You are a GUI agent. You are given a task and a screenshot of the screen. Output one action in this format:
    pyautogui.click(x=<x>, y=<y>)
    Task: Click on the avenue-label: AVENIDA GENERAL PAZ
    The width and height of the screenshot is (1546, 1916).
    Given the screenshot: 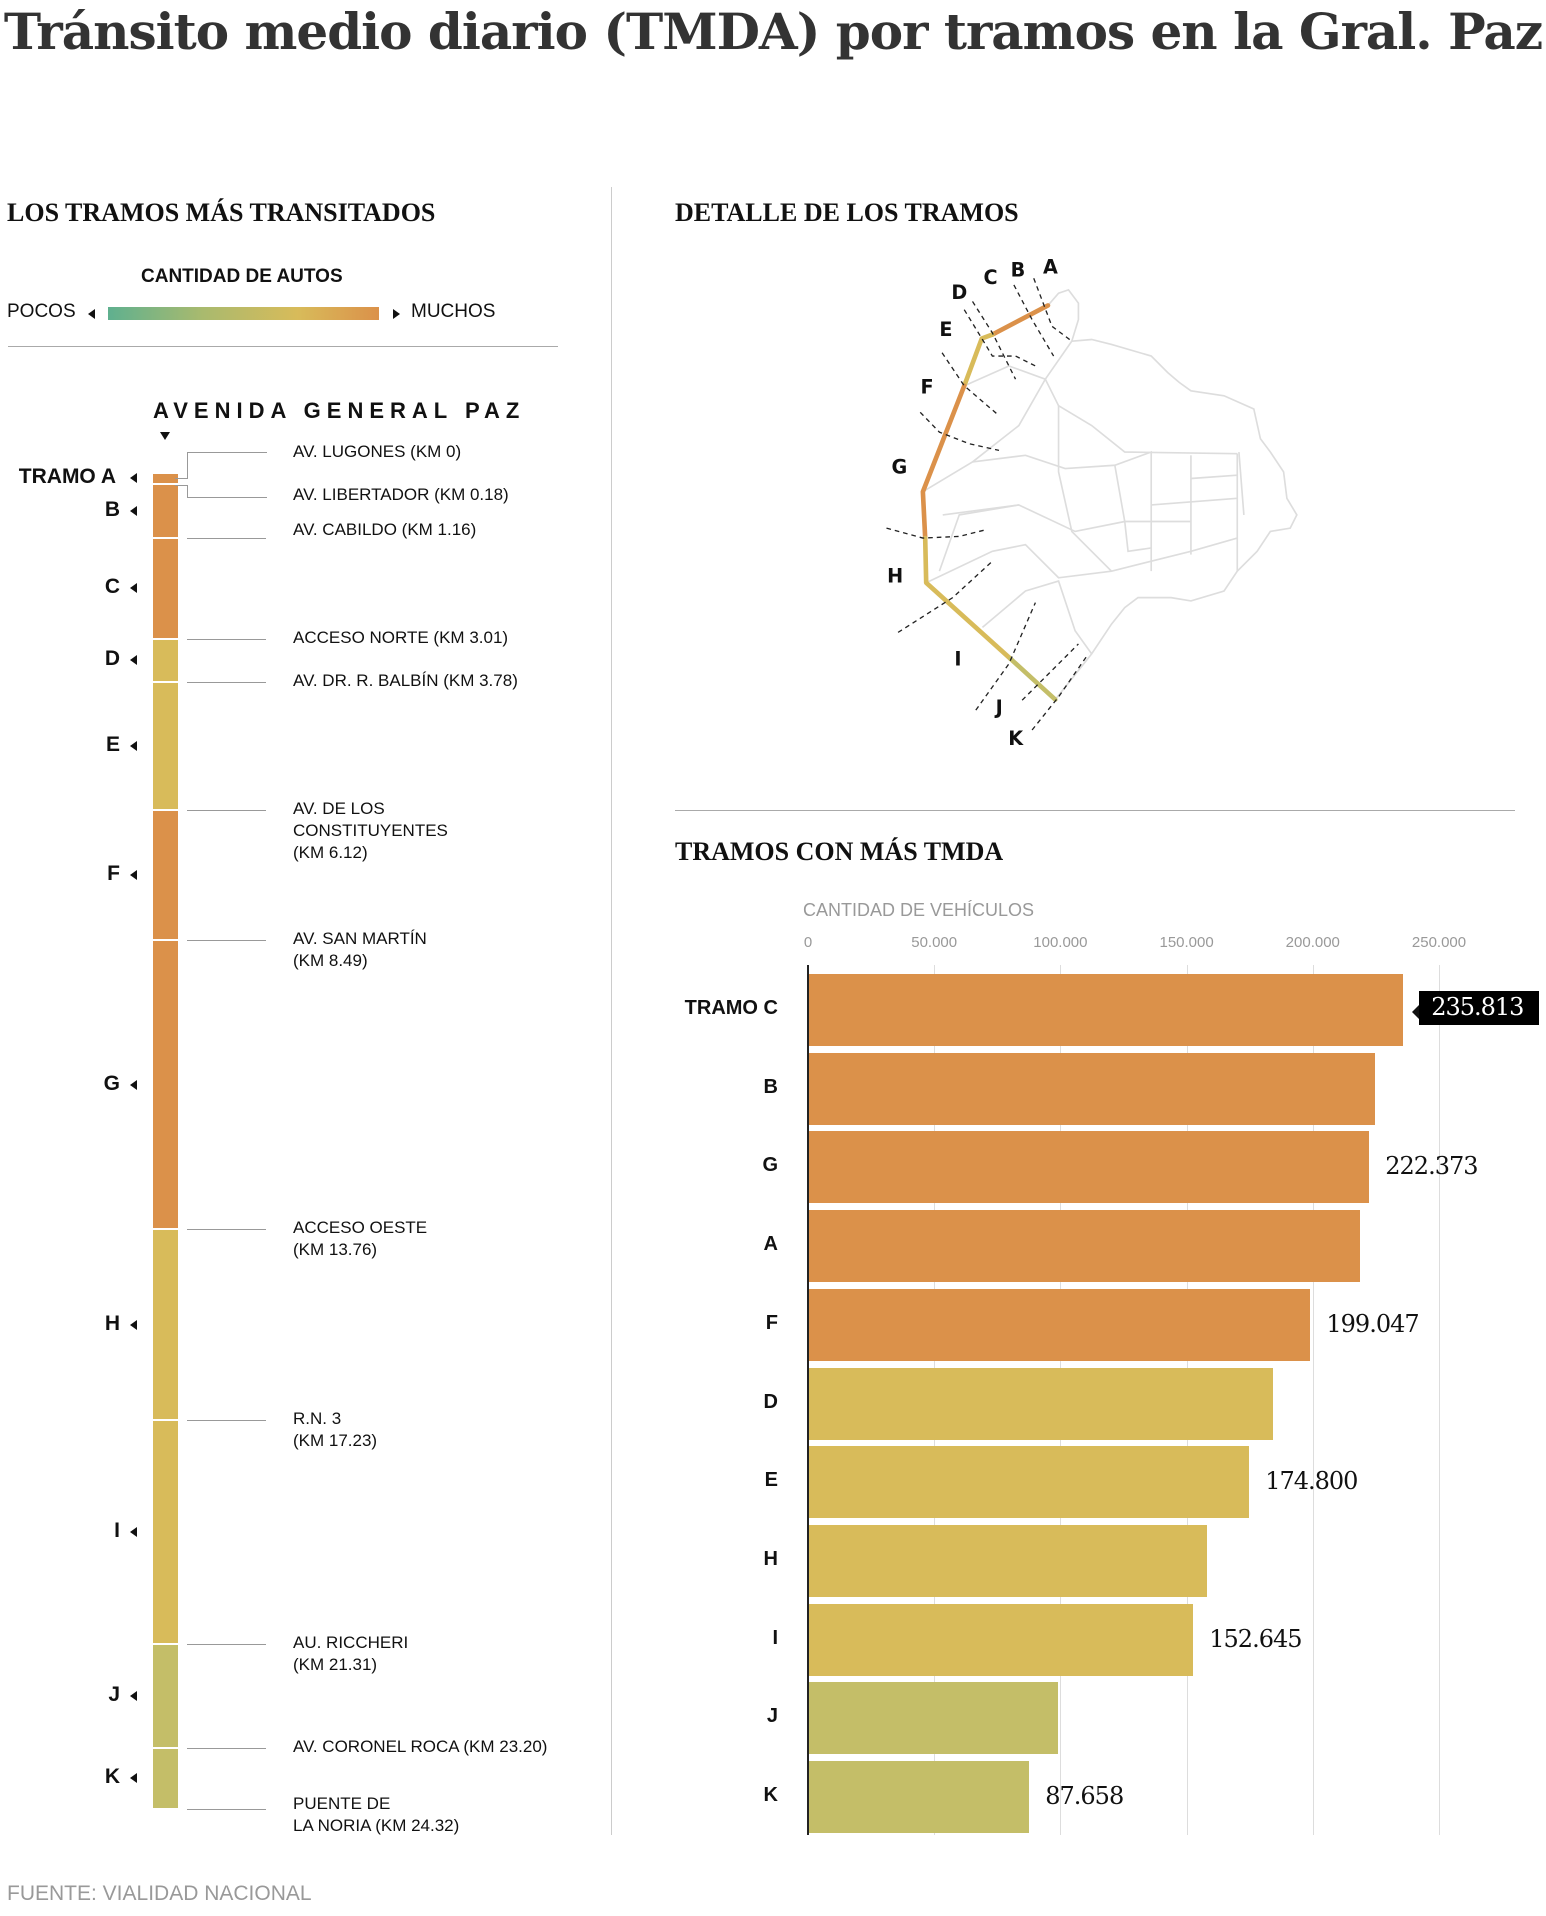 What is the action you would take?
    pyautogui.click(x=339, y=410)
    